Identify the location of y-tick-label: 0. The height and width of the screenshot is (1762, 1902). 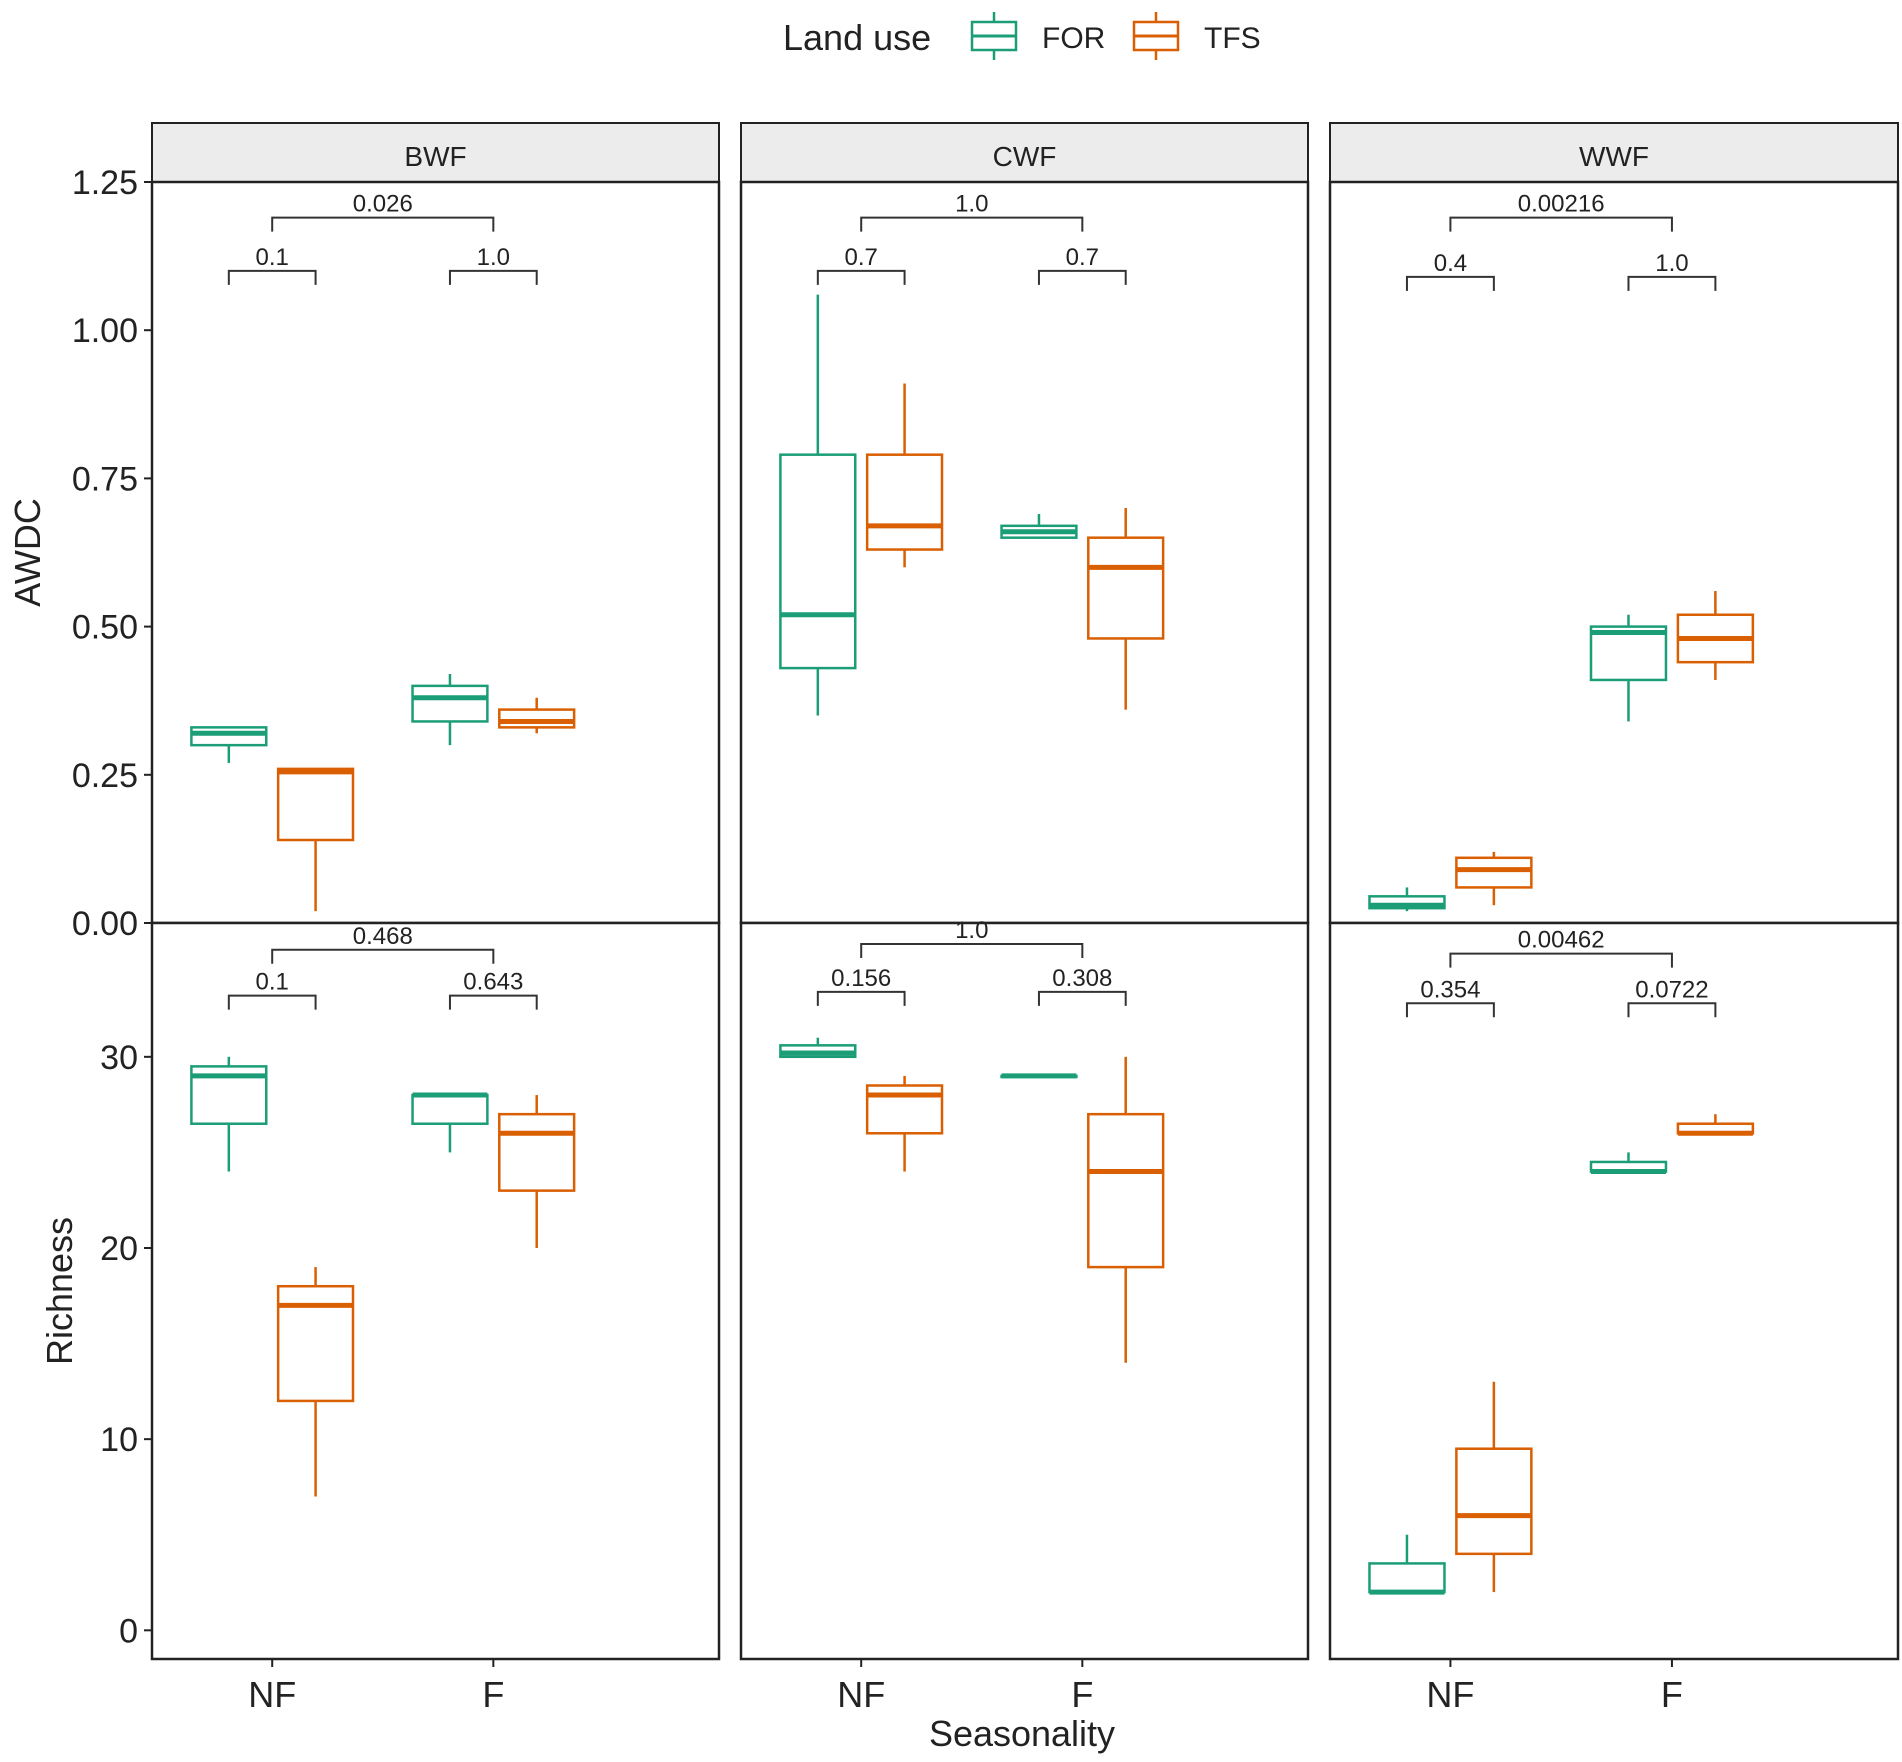
(128, 1631).